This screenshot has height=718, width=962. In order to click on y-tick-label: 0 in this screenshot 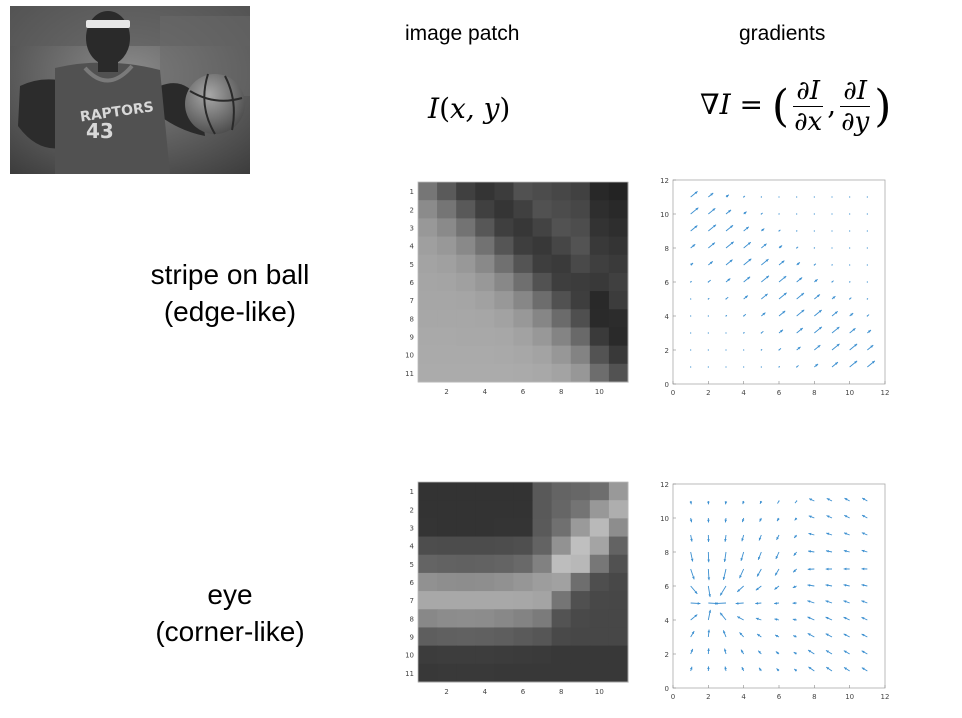, I will do `click(667, 385)`.